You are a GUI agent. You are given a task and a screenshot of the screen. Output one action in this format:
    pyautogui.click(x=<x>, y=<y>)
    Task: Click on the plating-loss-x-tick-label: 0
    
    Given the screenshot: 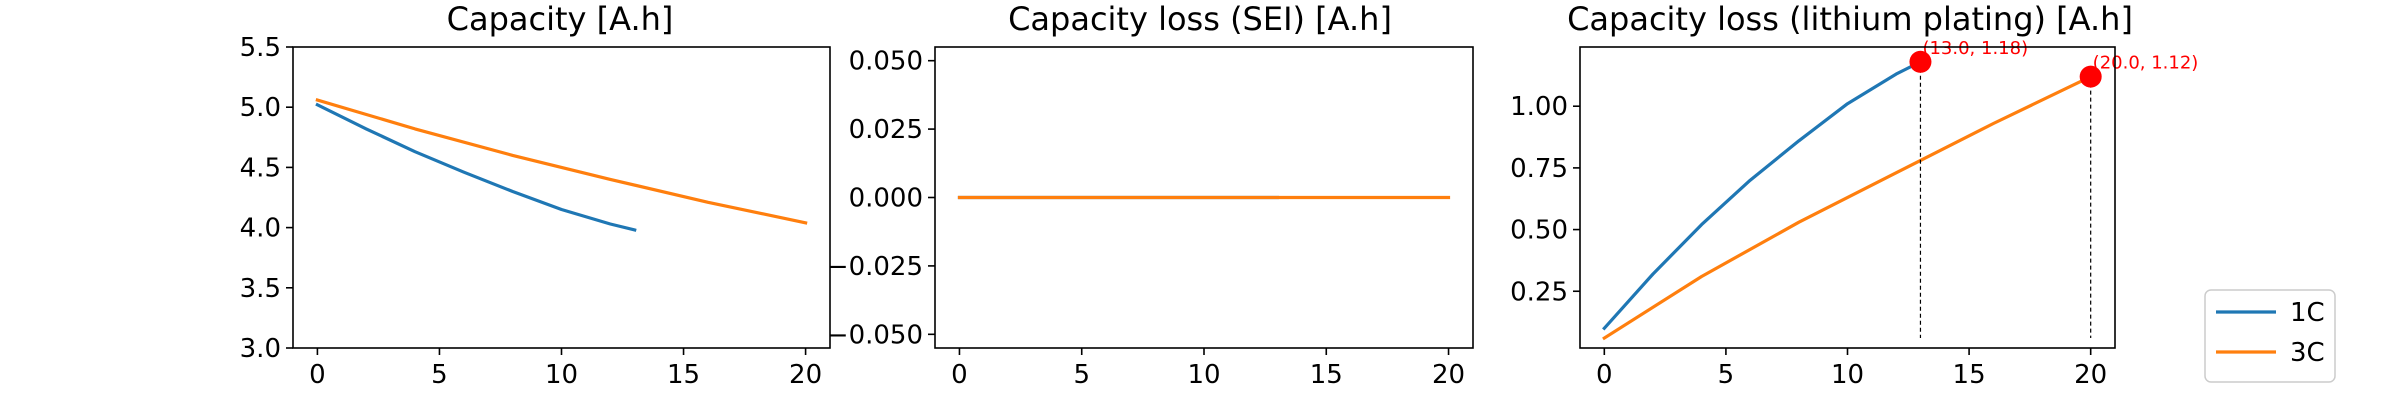 What is the action you would take?
    pyautogui.click(x=1604, y=375)
    